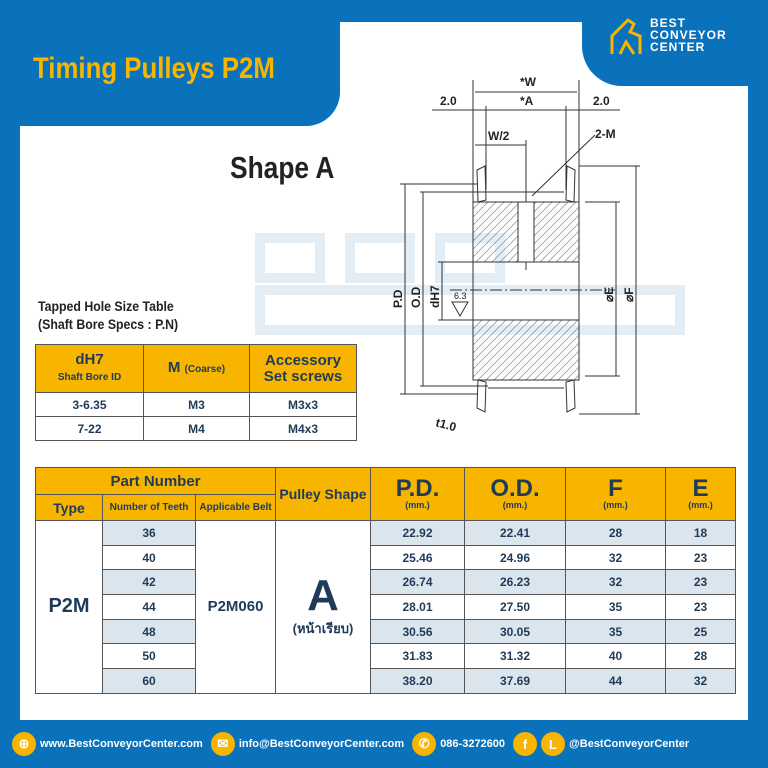 This screenshot has width=768, height=768. Describe the element at coordinates (460, 296) in the screenshot. I see `roughness-value: 6.3` at that location.